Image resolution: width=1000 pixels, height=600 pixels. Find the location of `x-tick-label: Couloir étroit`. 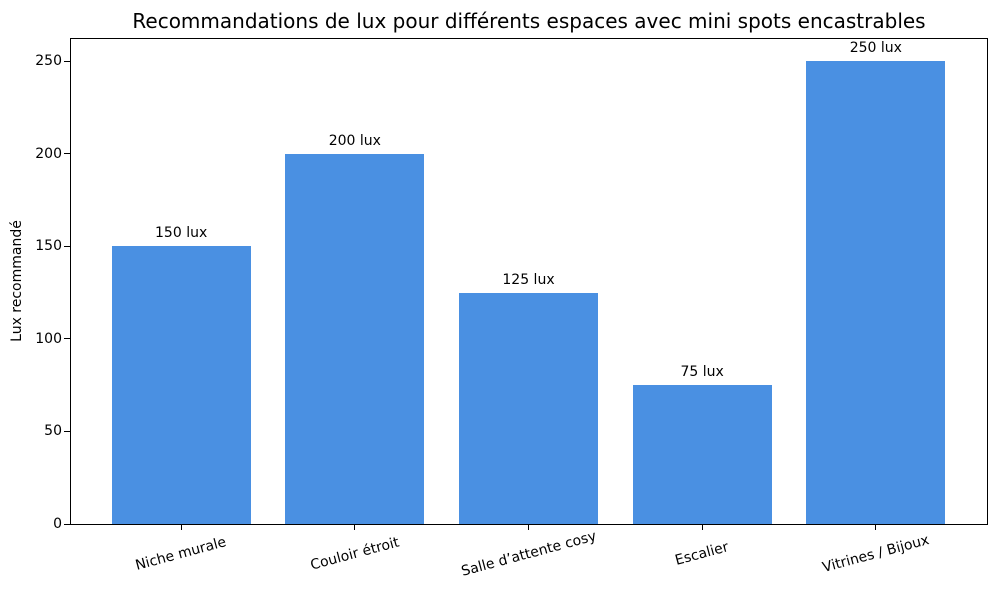

x-tick-label: Couloir étroit is located at coordinates (354, 554).